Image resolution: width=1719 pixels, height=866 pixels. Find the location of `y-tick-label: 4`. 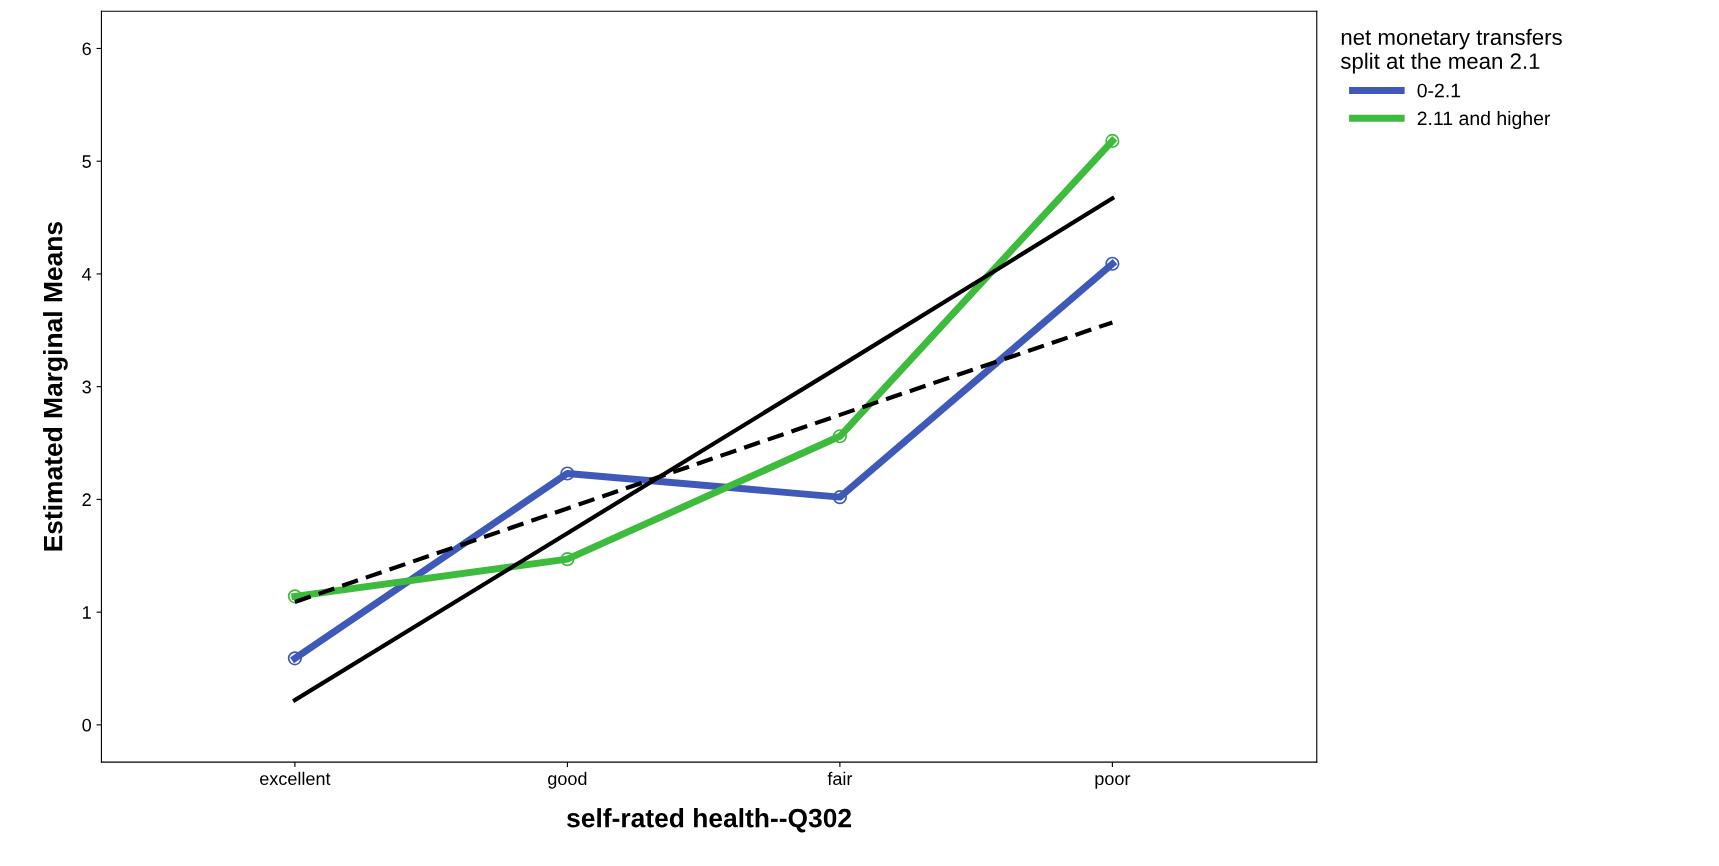

y-tick-label: 4 is located at coordinates (87, 274).